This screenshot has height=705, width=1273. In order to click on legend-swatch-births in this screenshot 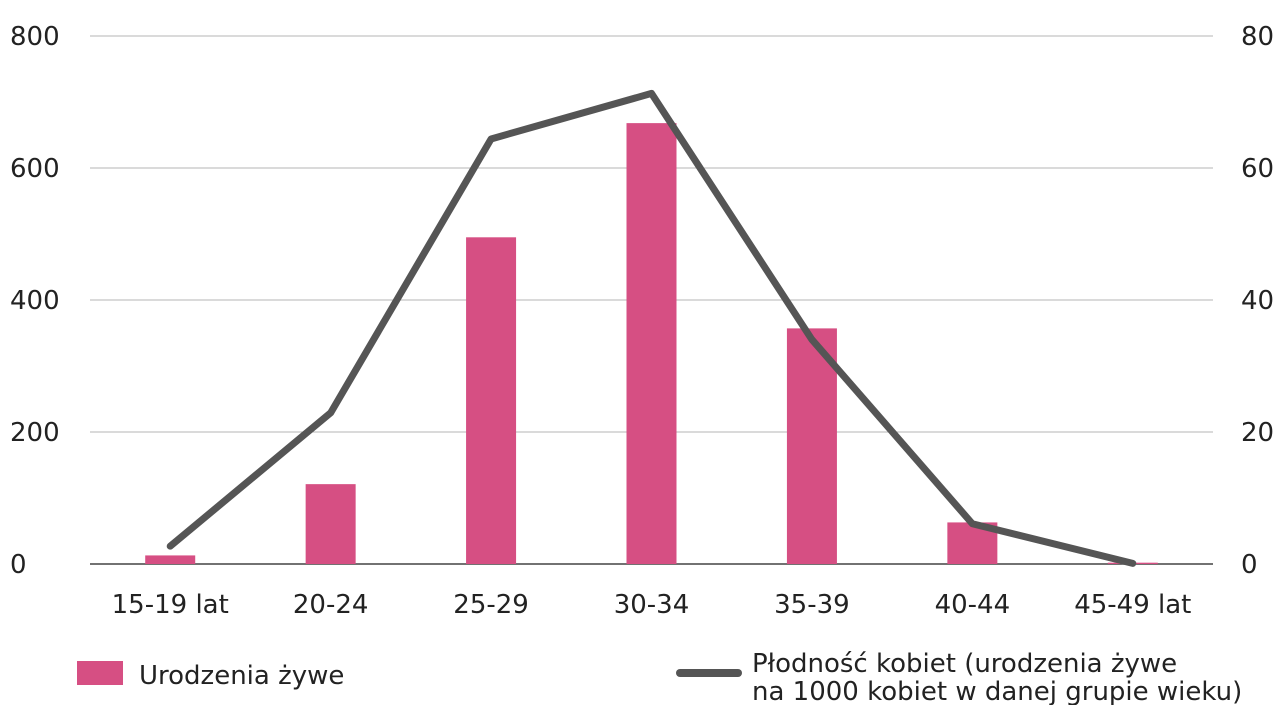, I will do `click(100, 673)`.